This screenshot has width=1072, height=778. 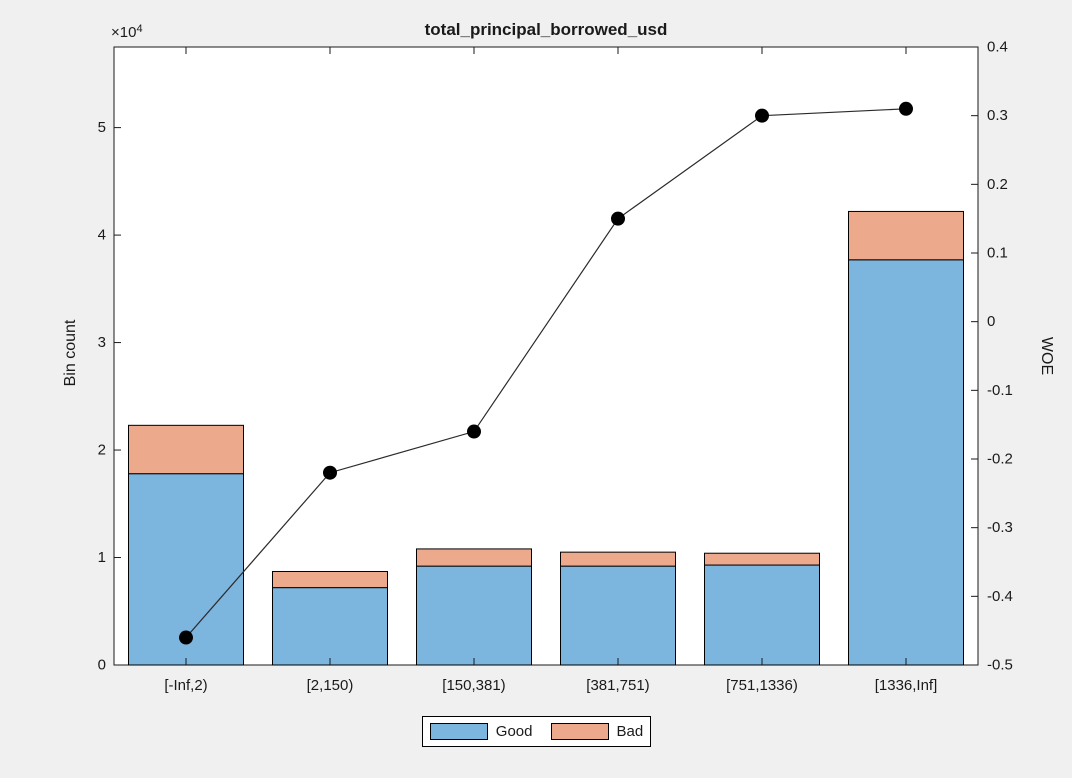 I want to click on right-tick-label-2: 0.2, so click(x=997, y=184).